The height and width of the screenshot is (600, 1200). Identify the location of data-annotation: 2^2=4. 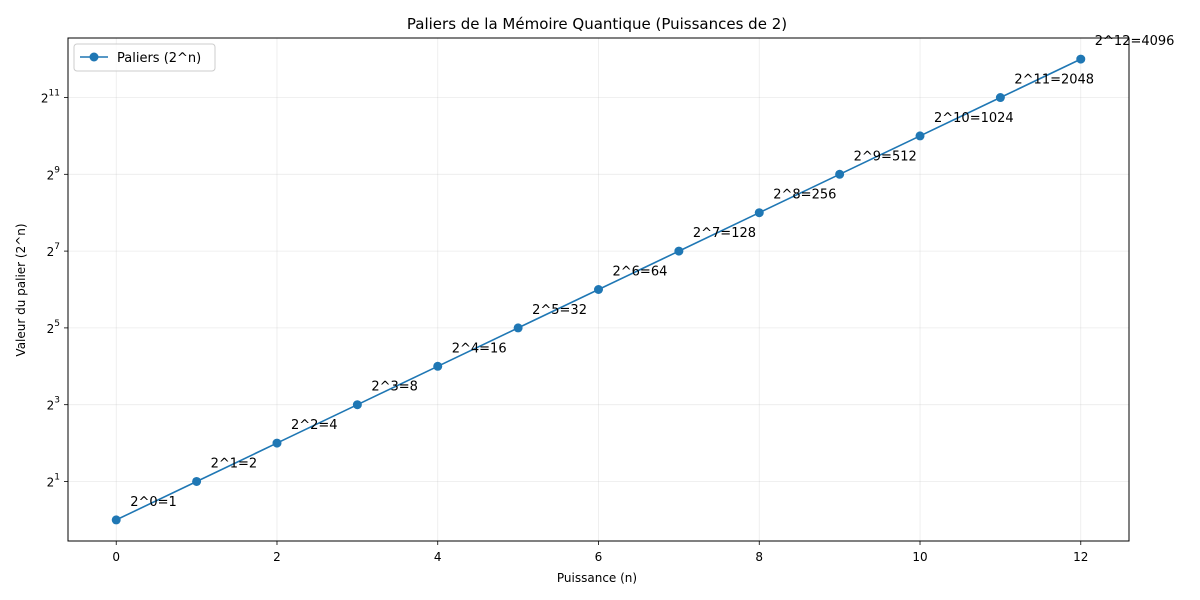
(314, 425).